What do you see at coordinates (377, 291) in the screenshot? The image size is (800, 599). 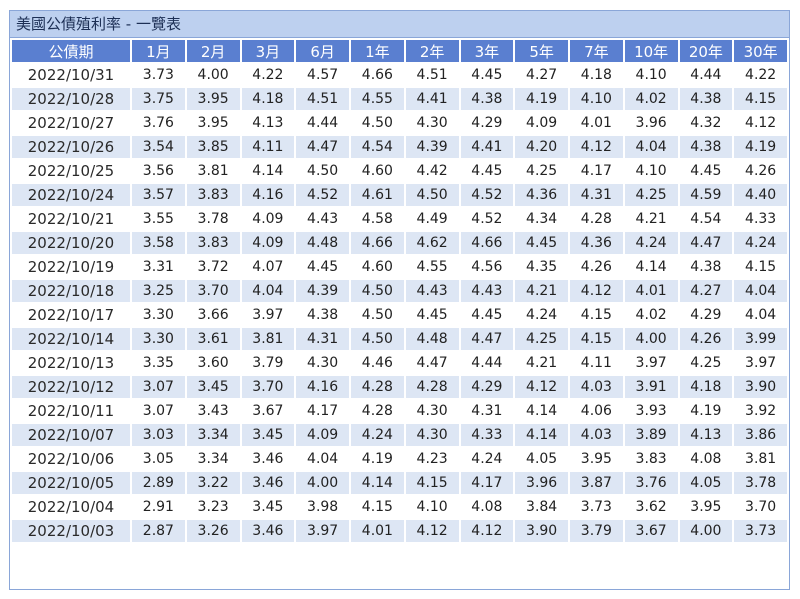 I see `yield-cell: 4.50` at bounding box center [377, 291].